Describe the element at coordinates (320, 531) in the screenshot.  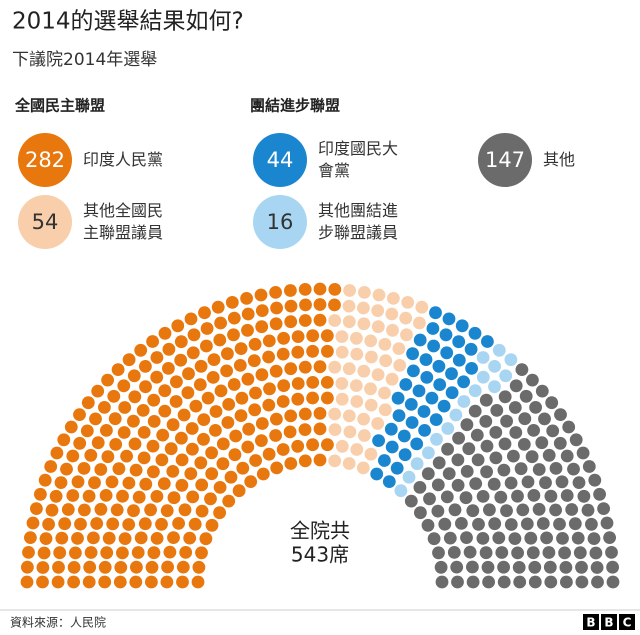
I see `total-caption: 全院共` at that location.